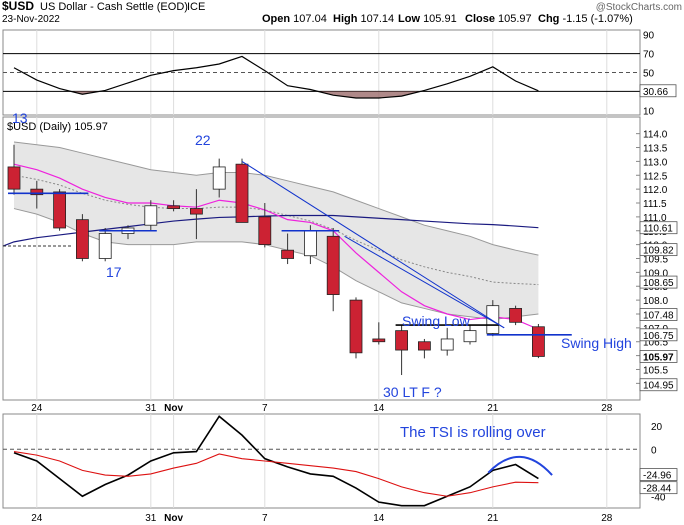  I want to click on copyright: @StockCharts.com, so click(639, 7).